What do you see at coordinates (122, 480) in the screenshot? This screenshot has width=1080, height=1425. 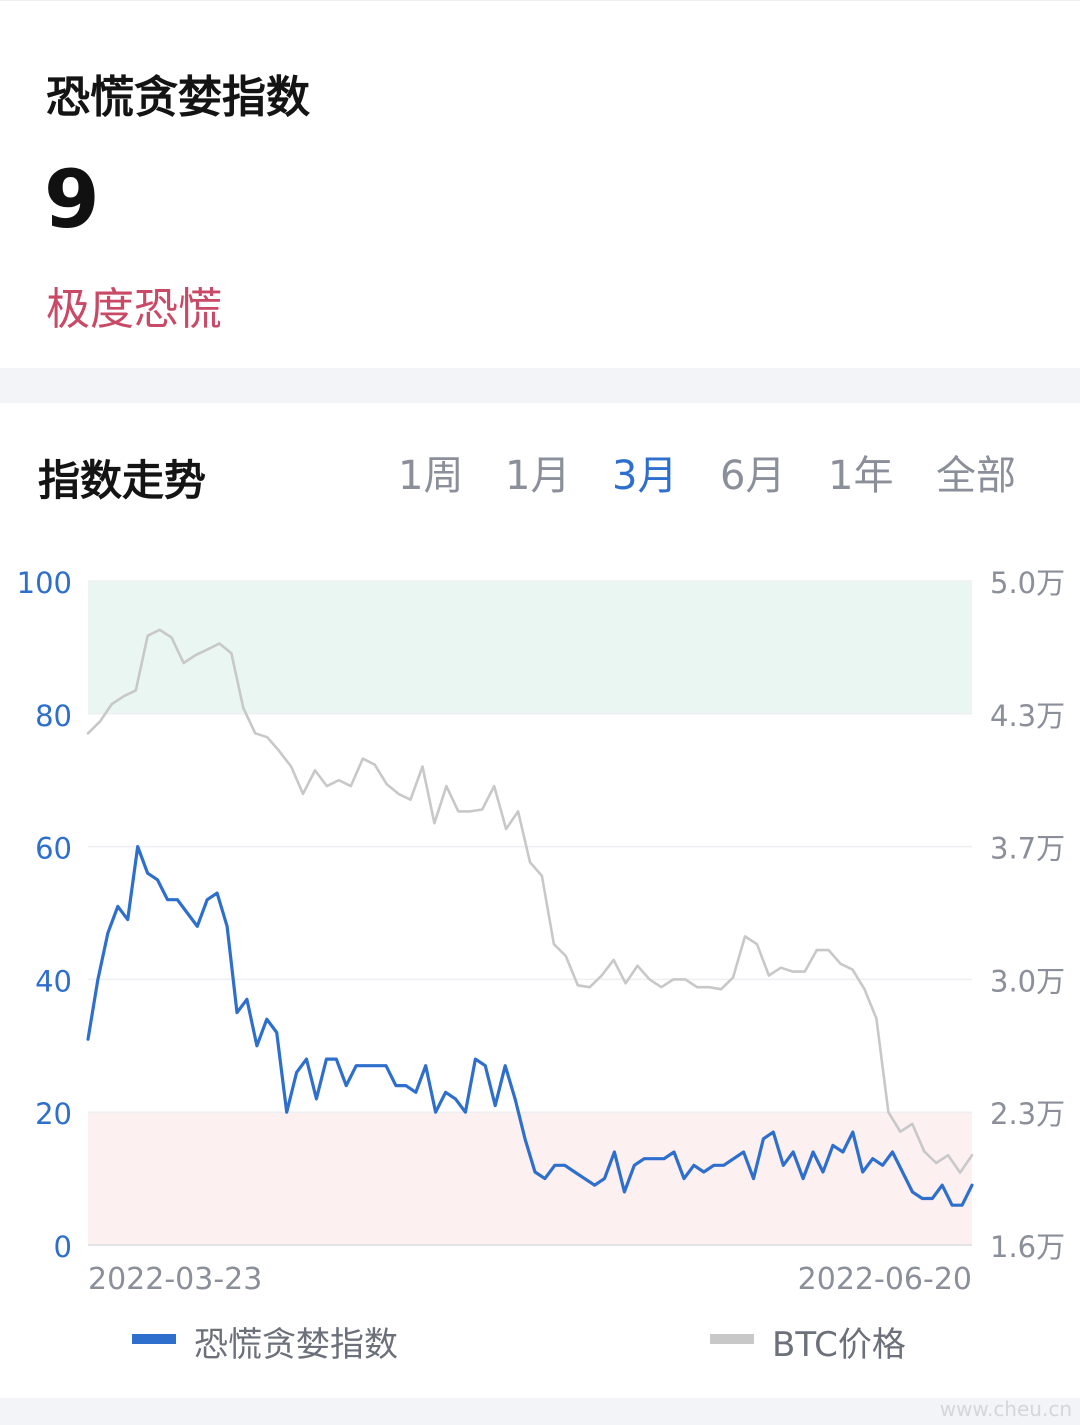 I see `trend-title: 指数走势` at bounding box center [122, 480].